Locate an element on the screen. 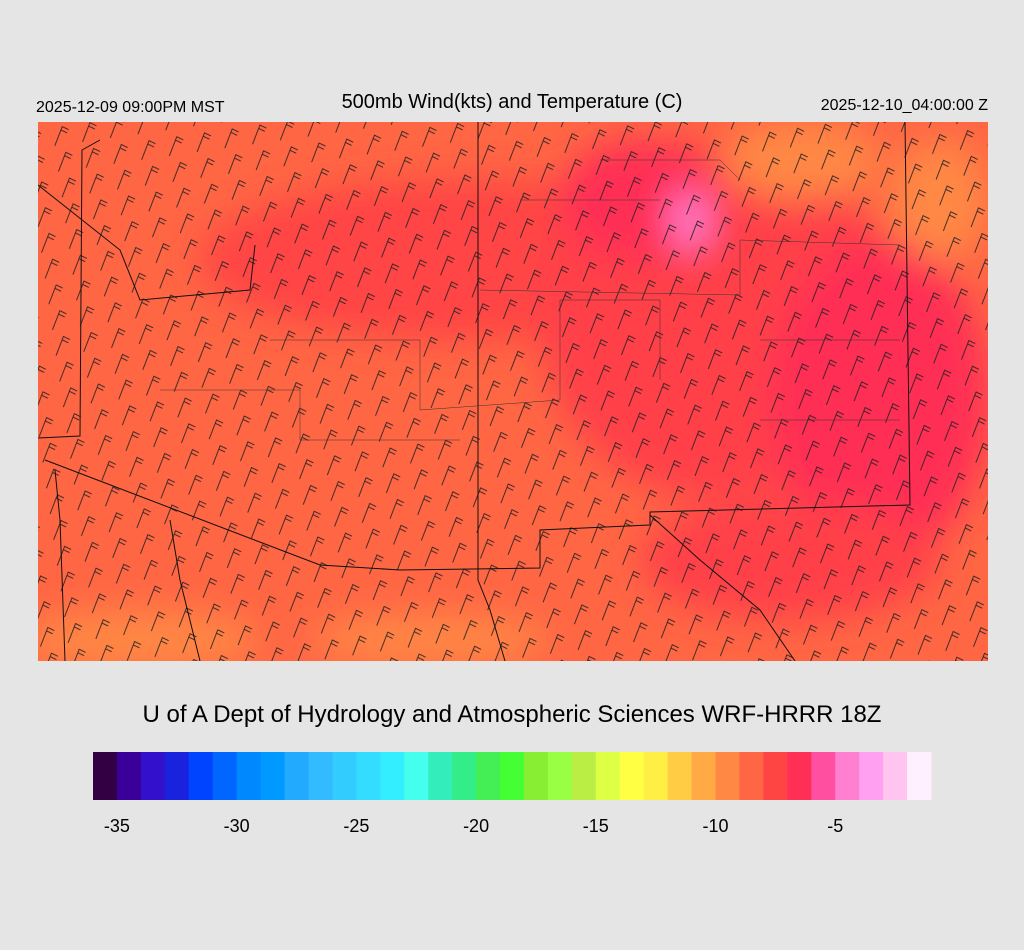 This screenshot has height=950, width=1024. map-title: 500mb Wind(kts) and Temperature (C) is located at coordinates (512, 102).